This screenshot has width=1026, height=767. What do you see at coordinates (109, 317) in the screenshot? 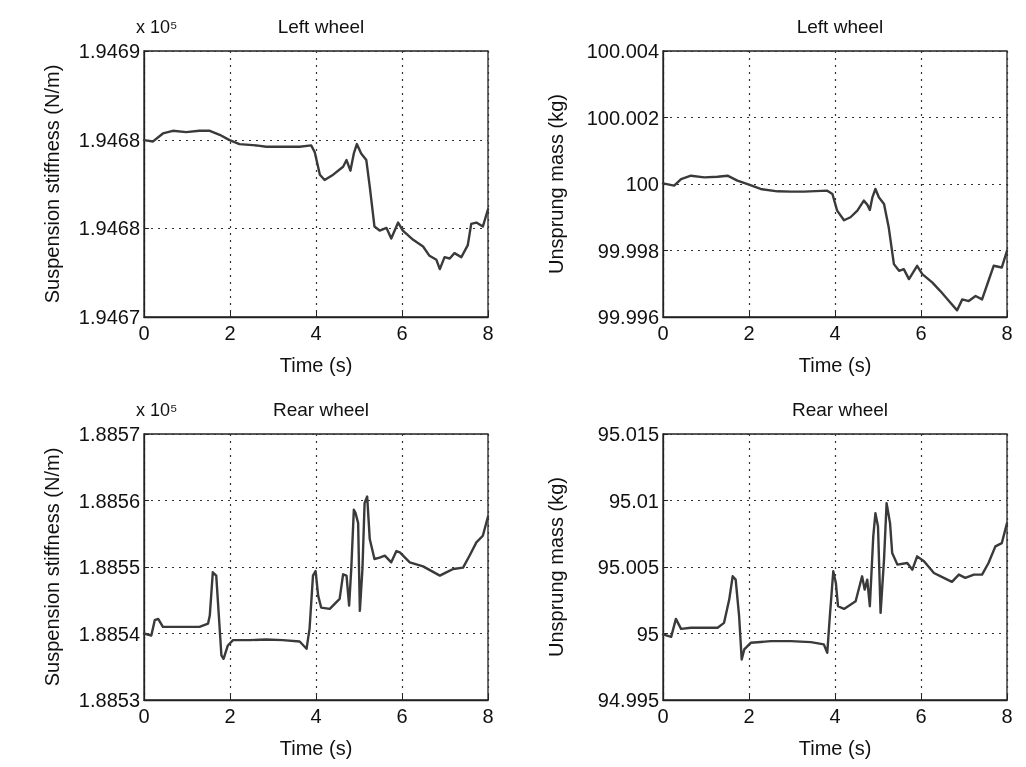
I see `y-tick-label: 1.9467` at bounding box center [109, 317].